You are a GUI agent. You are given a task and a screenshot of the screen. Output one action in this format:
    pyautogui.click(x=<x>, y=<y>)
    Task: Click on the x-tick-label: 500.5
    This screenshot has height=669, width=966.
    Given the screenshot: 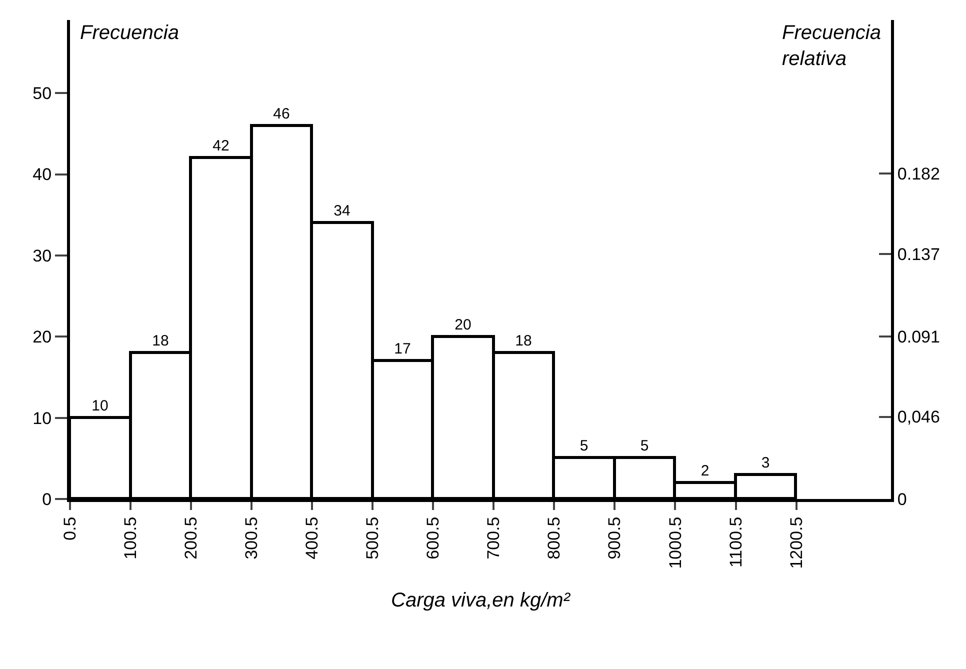 What is the action you would take?
    pyautogui.click(x=372, y=538)
    